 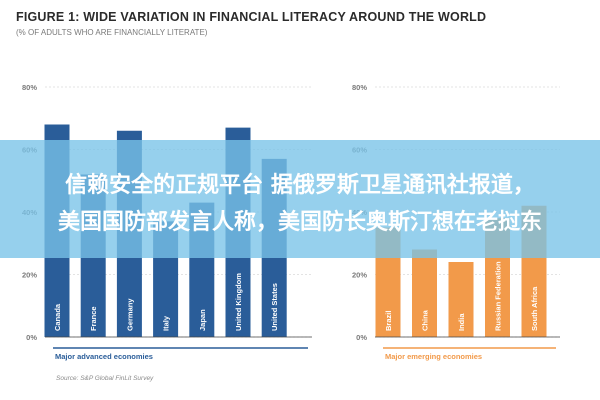 I want to click on category-label: United States, so click(x=274, y=307).